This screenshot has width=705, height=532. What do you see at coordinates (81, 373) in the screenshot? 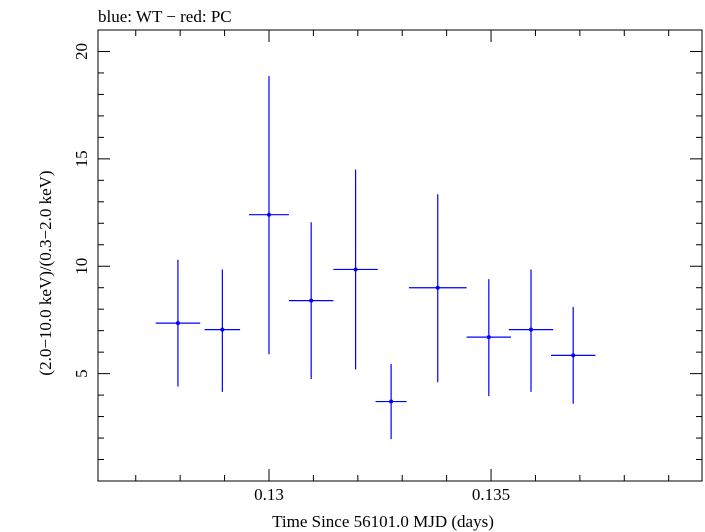
I see `y-tick-label: 5` at bounding box center [81, 373].